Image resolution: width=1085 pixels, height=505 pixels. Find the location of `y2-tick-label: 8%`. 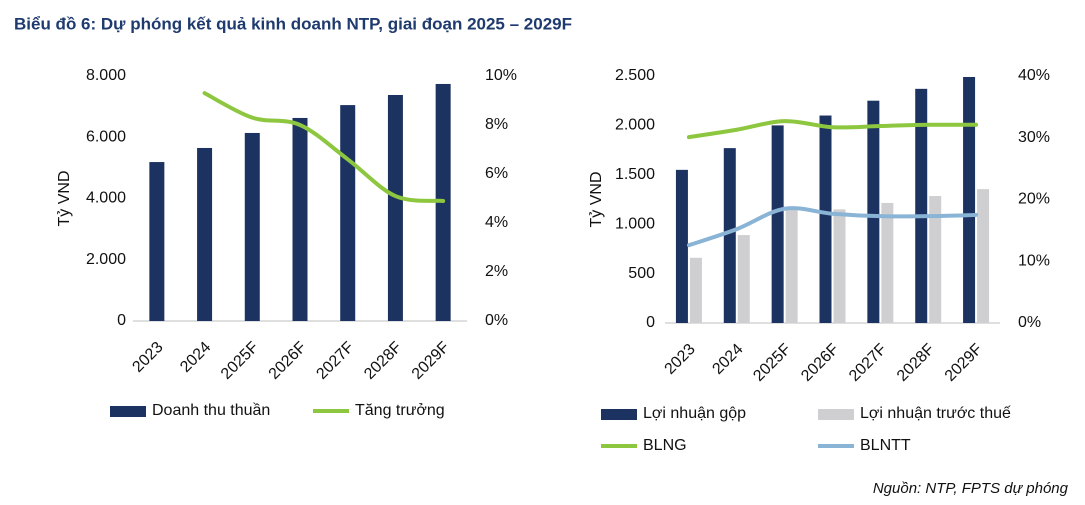

y2-tick-label: 8% is located at coordinates (496, 124).